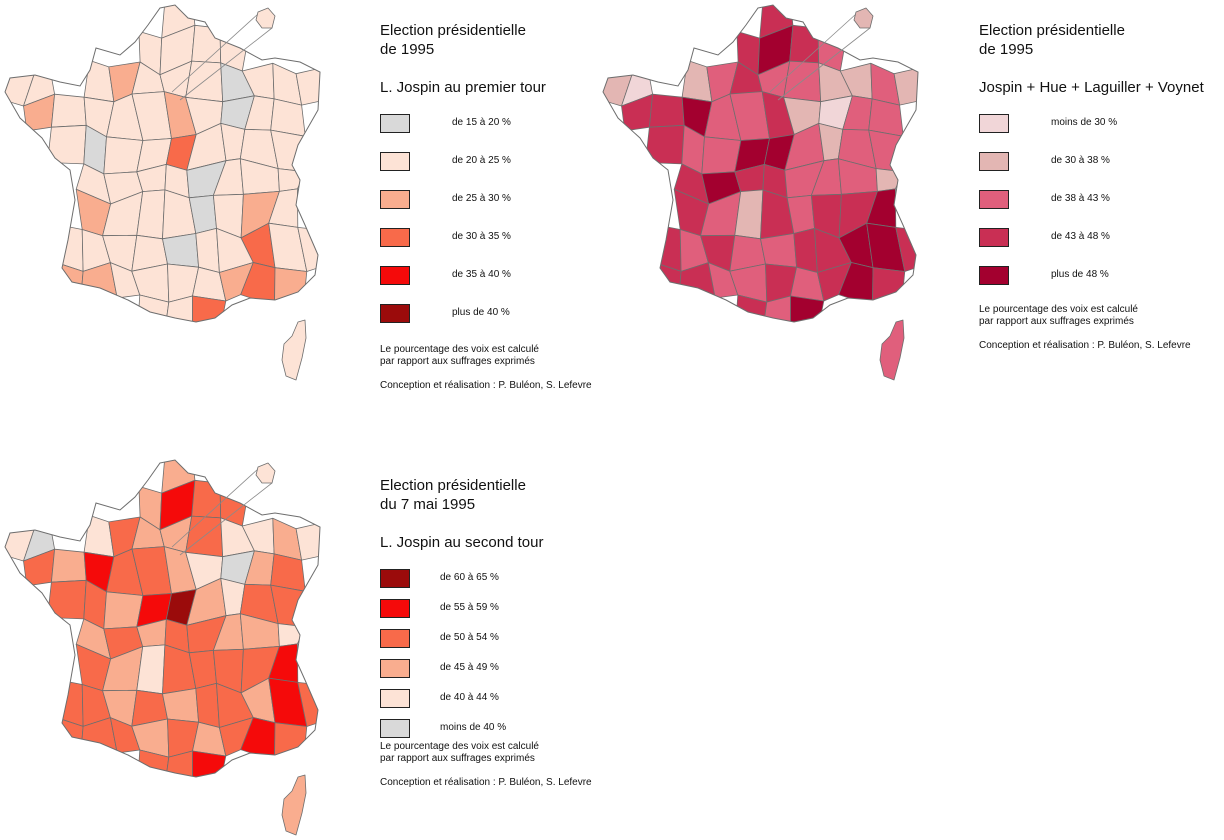 The height and width of the screenshot is (840, 1224). What do you see at coordinates (1091, 247) in the screenshot?
I see `legend-item: de 43 à 48 %` at bounding box center [1091, 247].